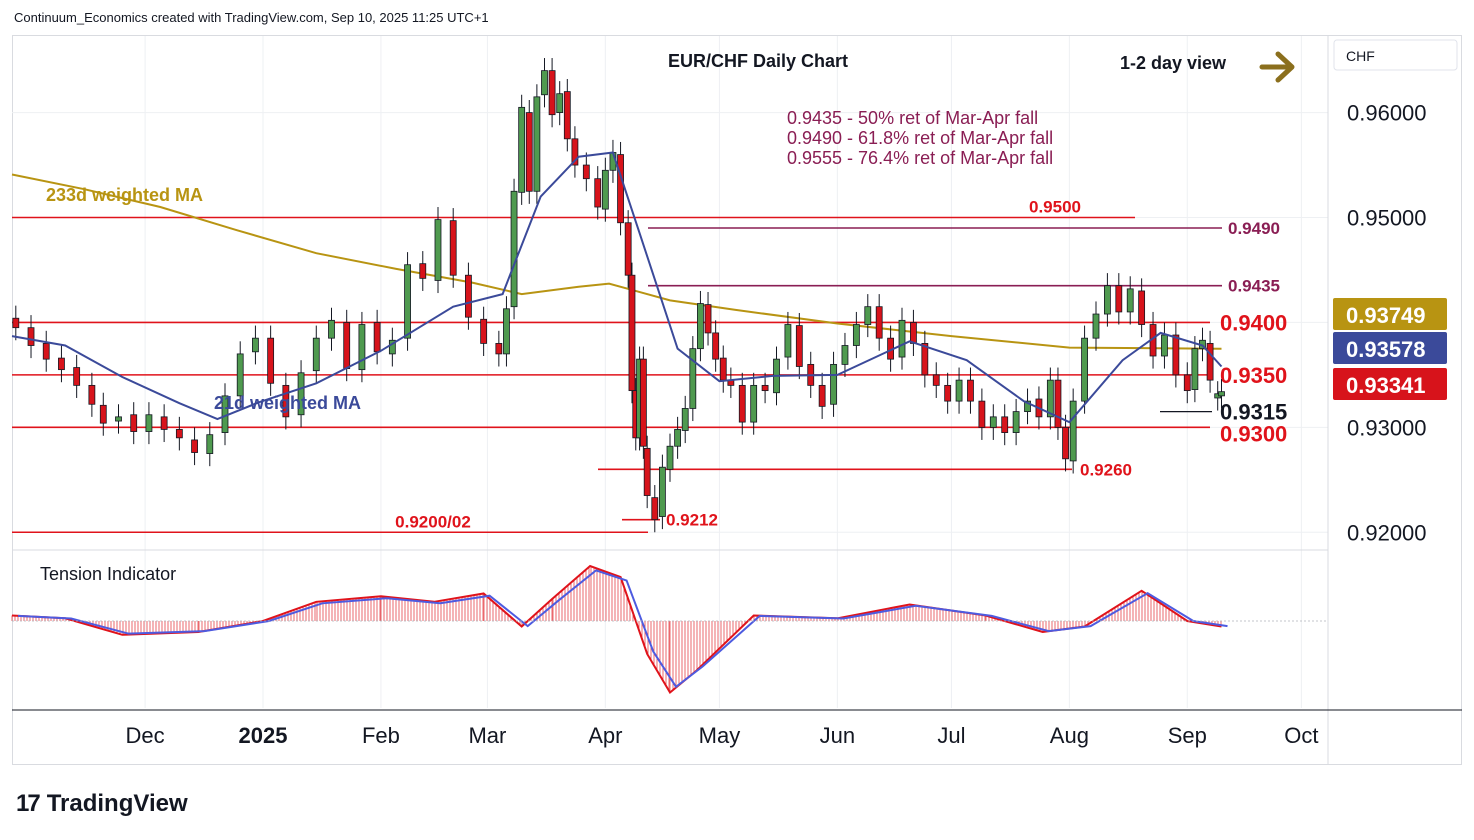 The width and height of the screenshot is (1474, 840). What do you see at coordinates (758, 61) in the screenshot?
I see `chart-title: EUR/CHF Daily Chart` at bounding box center [758, 61].